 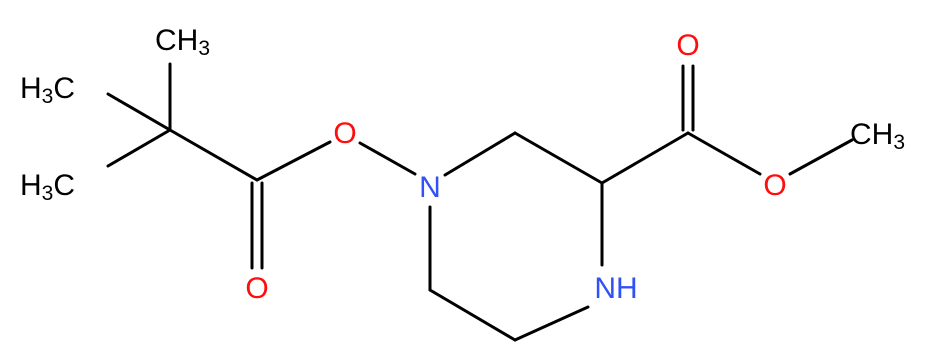 I want to click on atom-label: N, so click(x=430, y=187).